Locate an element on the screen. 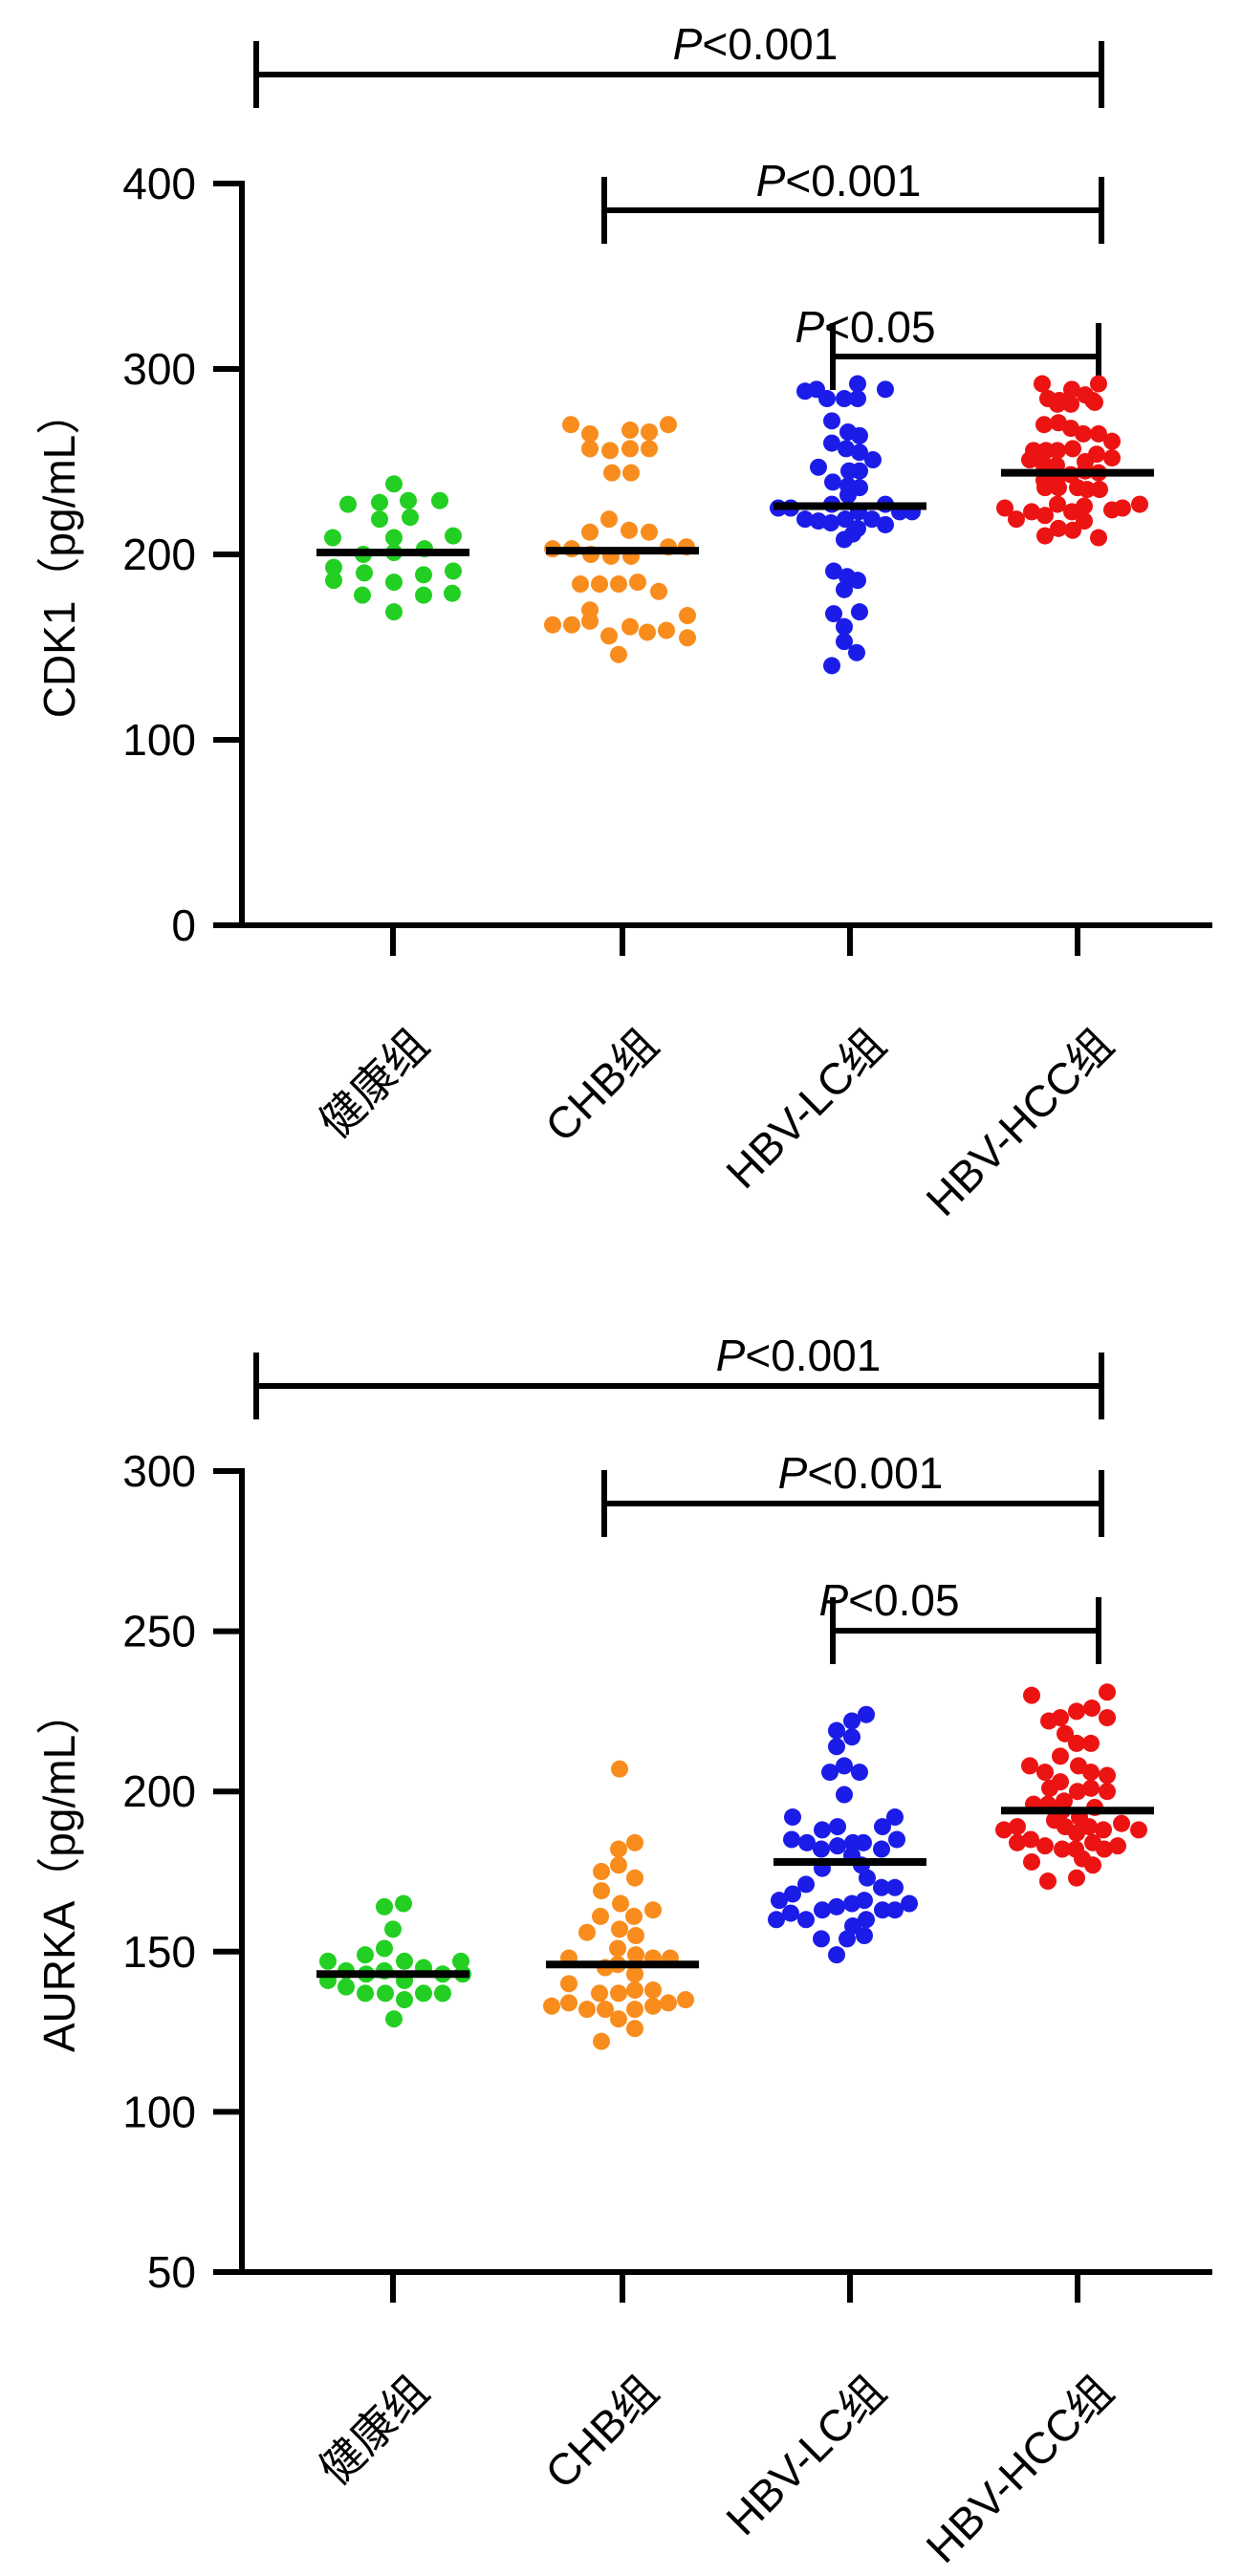 Image resolution: width=1242 pixels, height=2576 pixels. y-tick-label: 250 is located at coordinates (159, 1631).